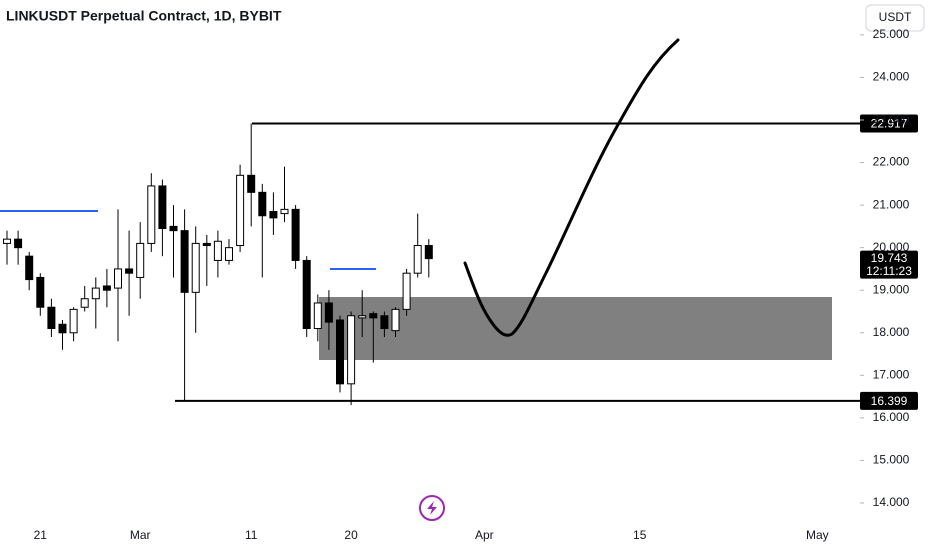 The height and width of the screenshot is (550, 932). I want to click on x-tick-label: May, so click(817, 535).